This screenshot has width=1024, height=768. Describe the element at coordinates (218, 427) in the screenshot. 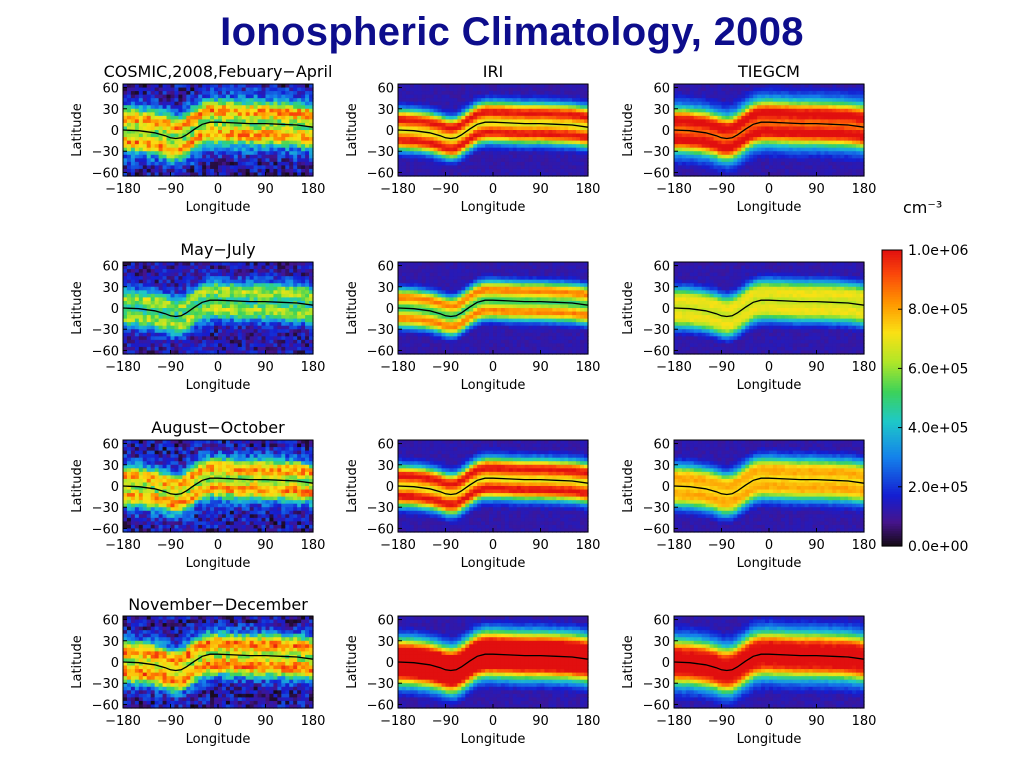

I see `panel-title: August−October` at that location.